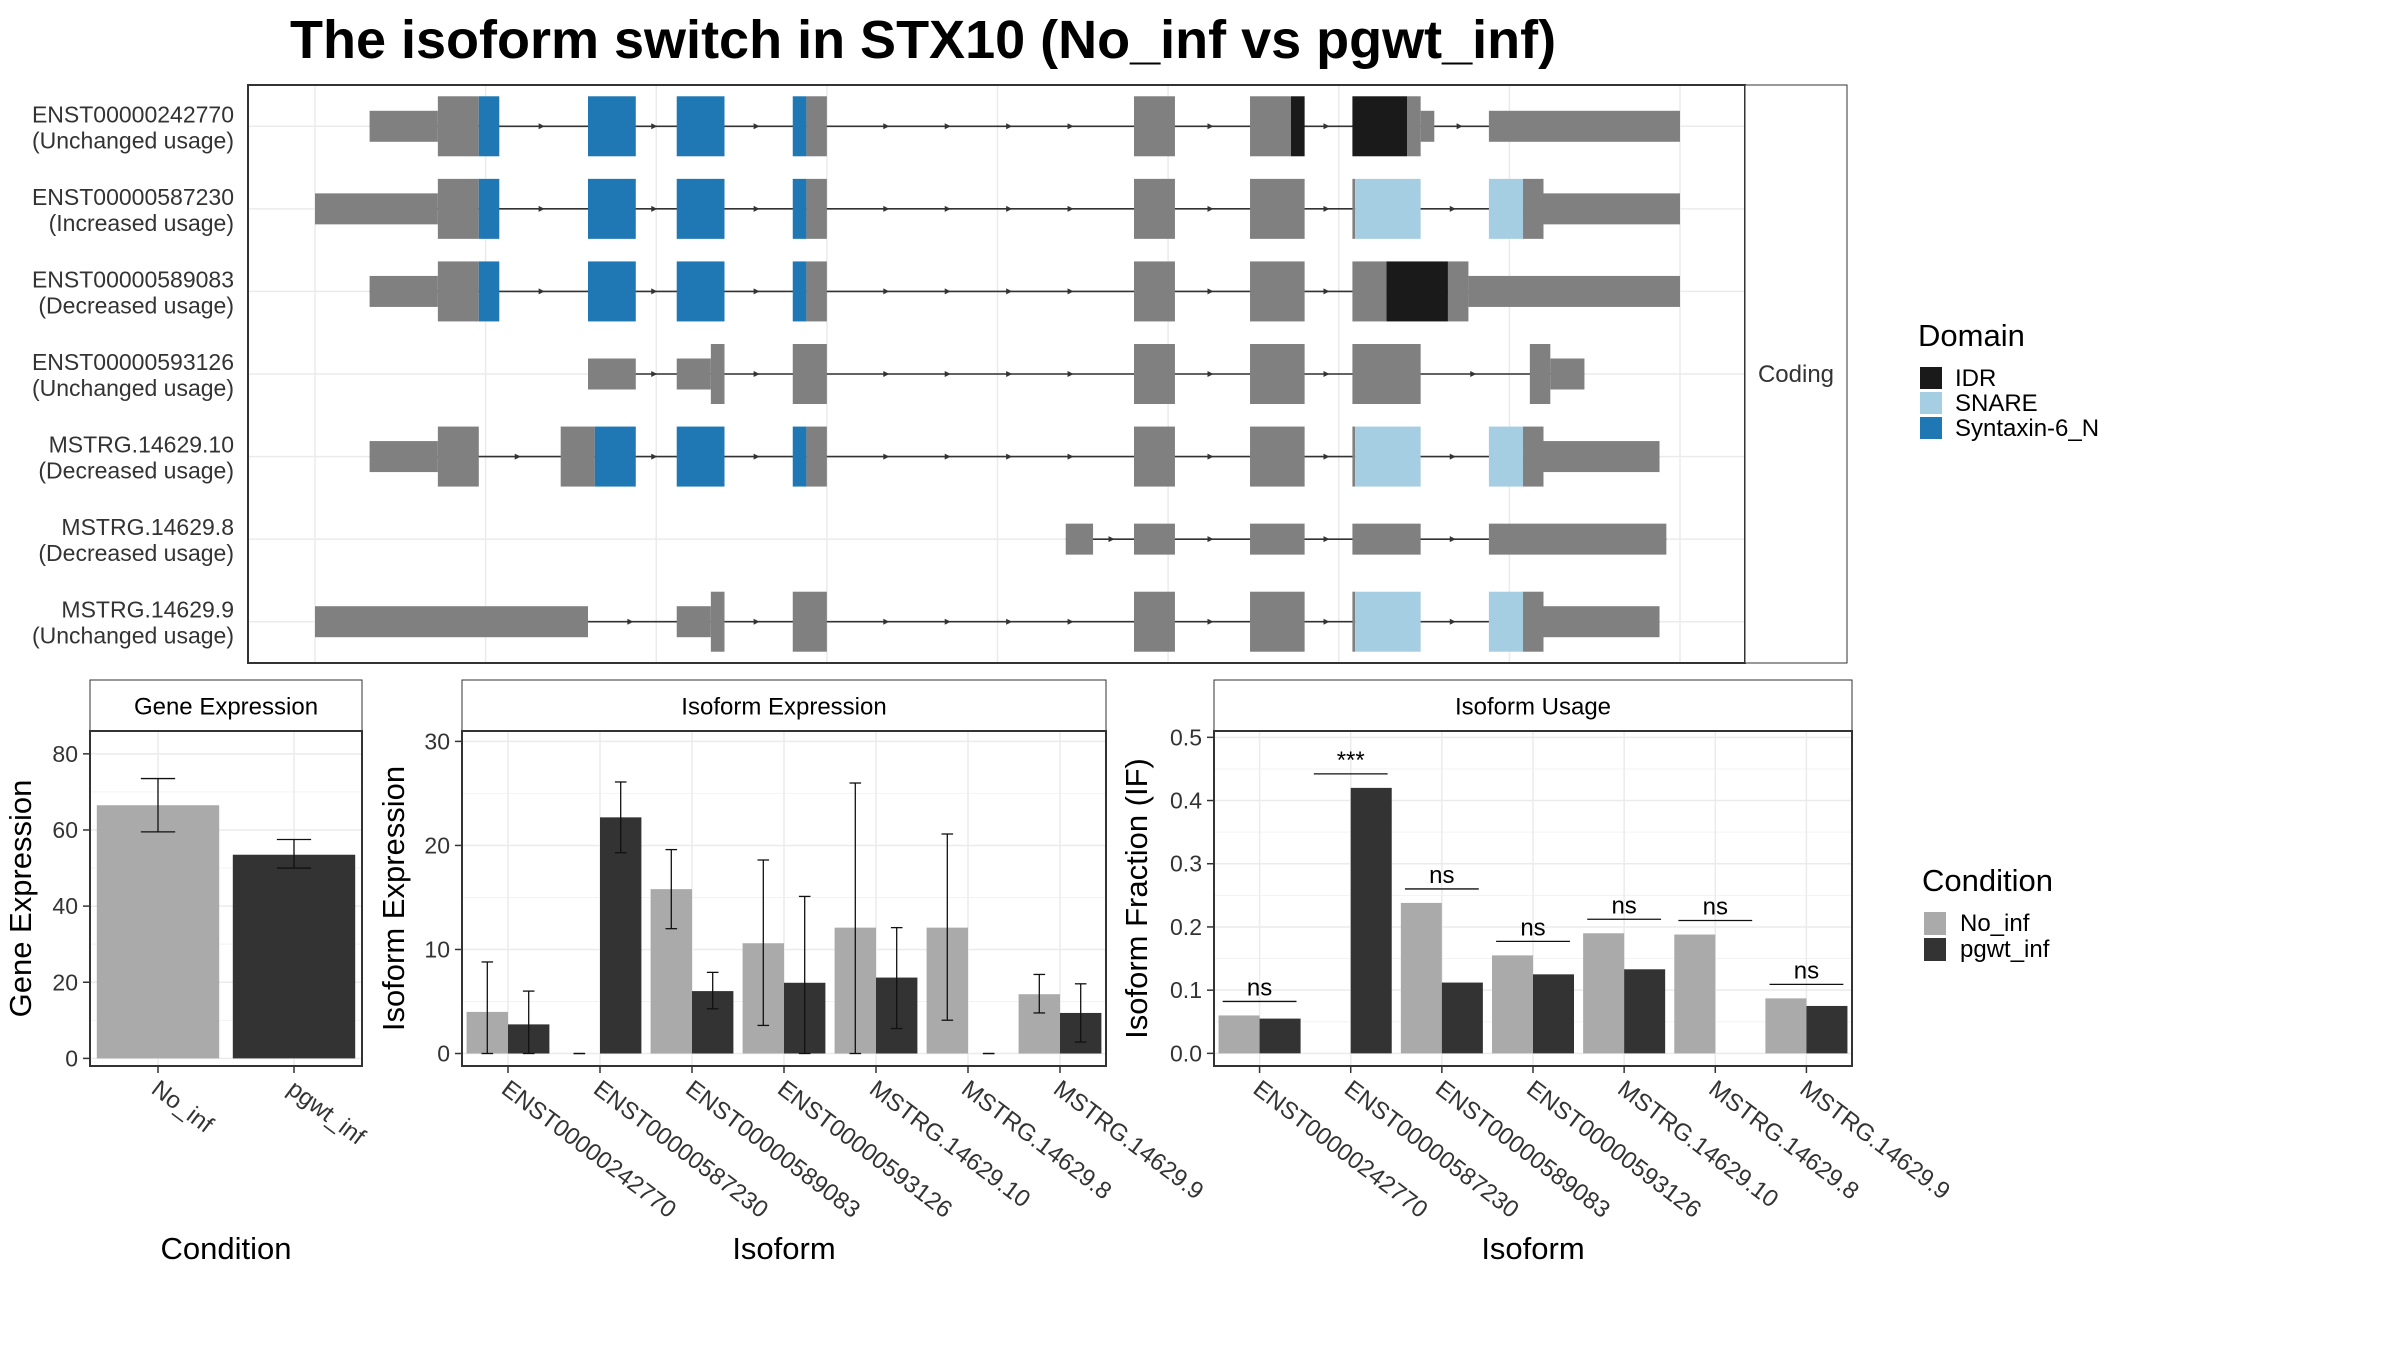 The width and height of the screenshot is (2400, 1350). What do you see at coordinates (326, 1113) in the screenshot?
I see `x-tick-label: pgwt_inf` at bounding box center [326, 1113].